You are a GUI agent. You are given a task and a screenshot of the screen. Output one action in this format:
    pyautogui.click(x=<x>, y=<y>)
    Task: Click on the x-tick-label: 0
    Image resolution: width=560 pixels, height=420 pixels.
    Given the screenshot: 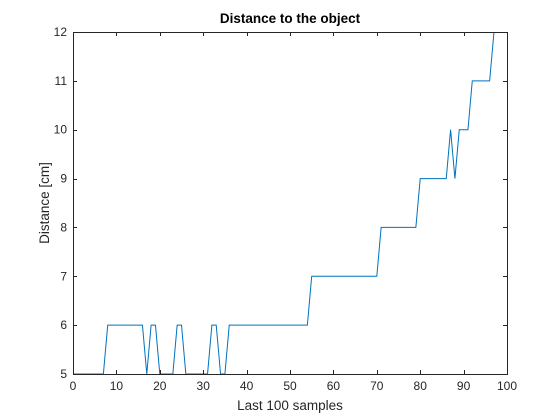 What is the action you would take?
    pyautogui.click(x=73, y=386)
    